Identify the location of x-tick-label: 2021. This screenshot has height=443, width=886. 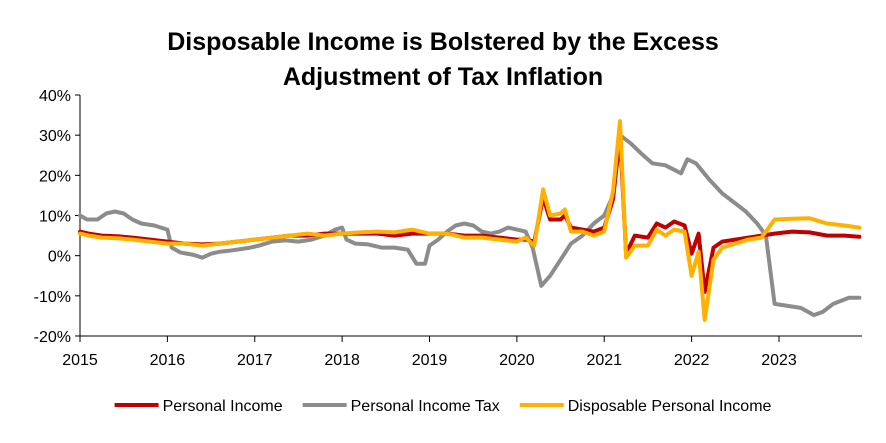
(604, 360).